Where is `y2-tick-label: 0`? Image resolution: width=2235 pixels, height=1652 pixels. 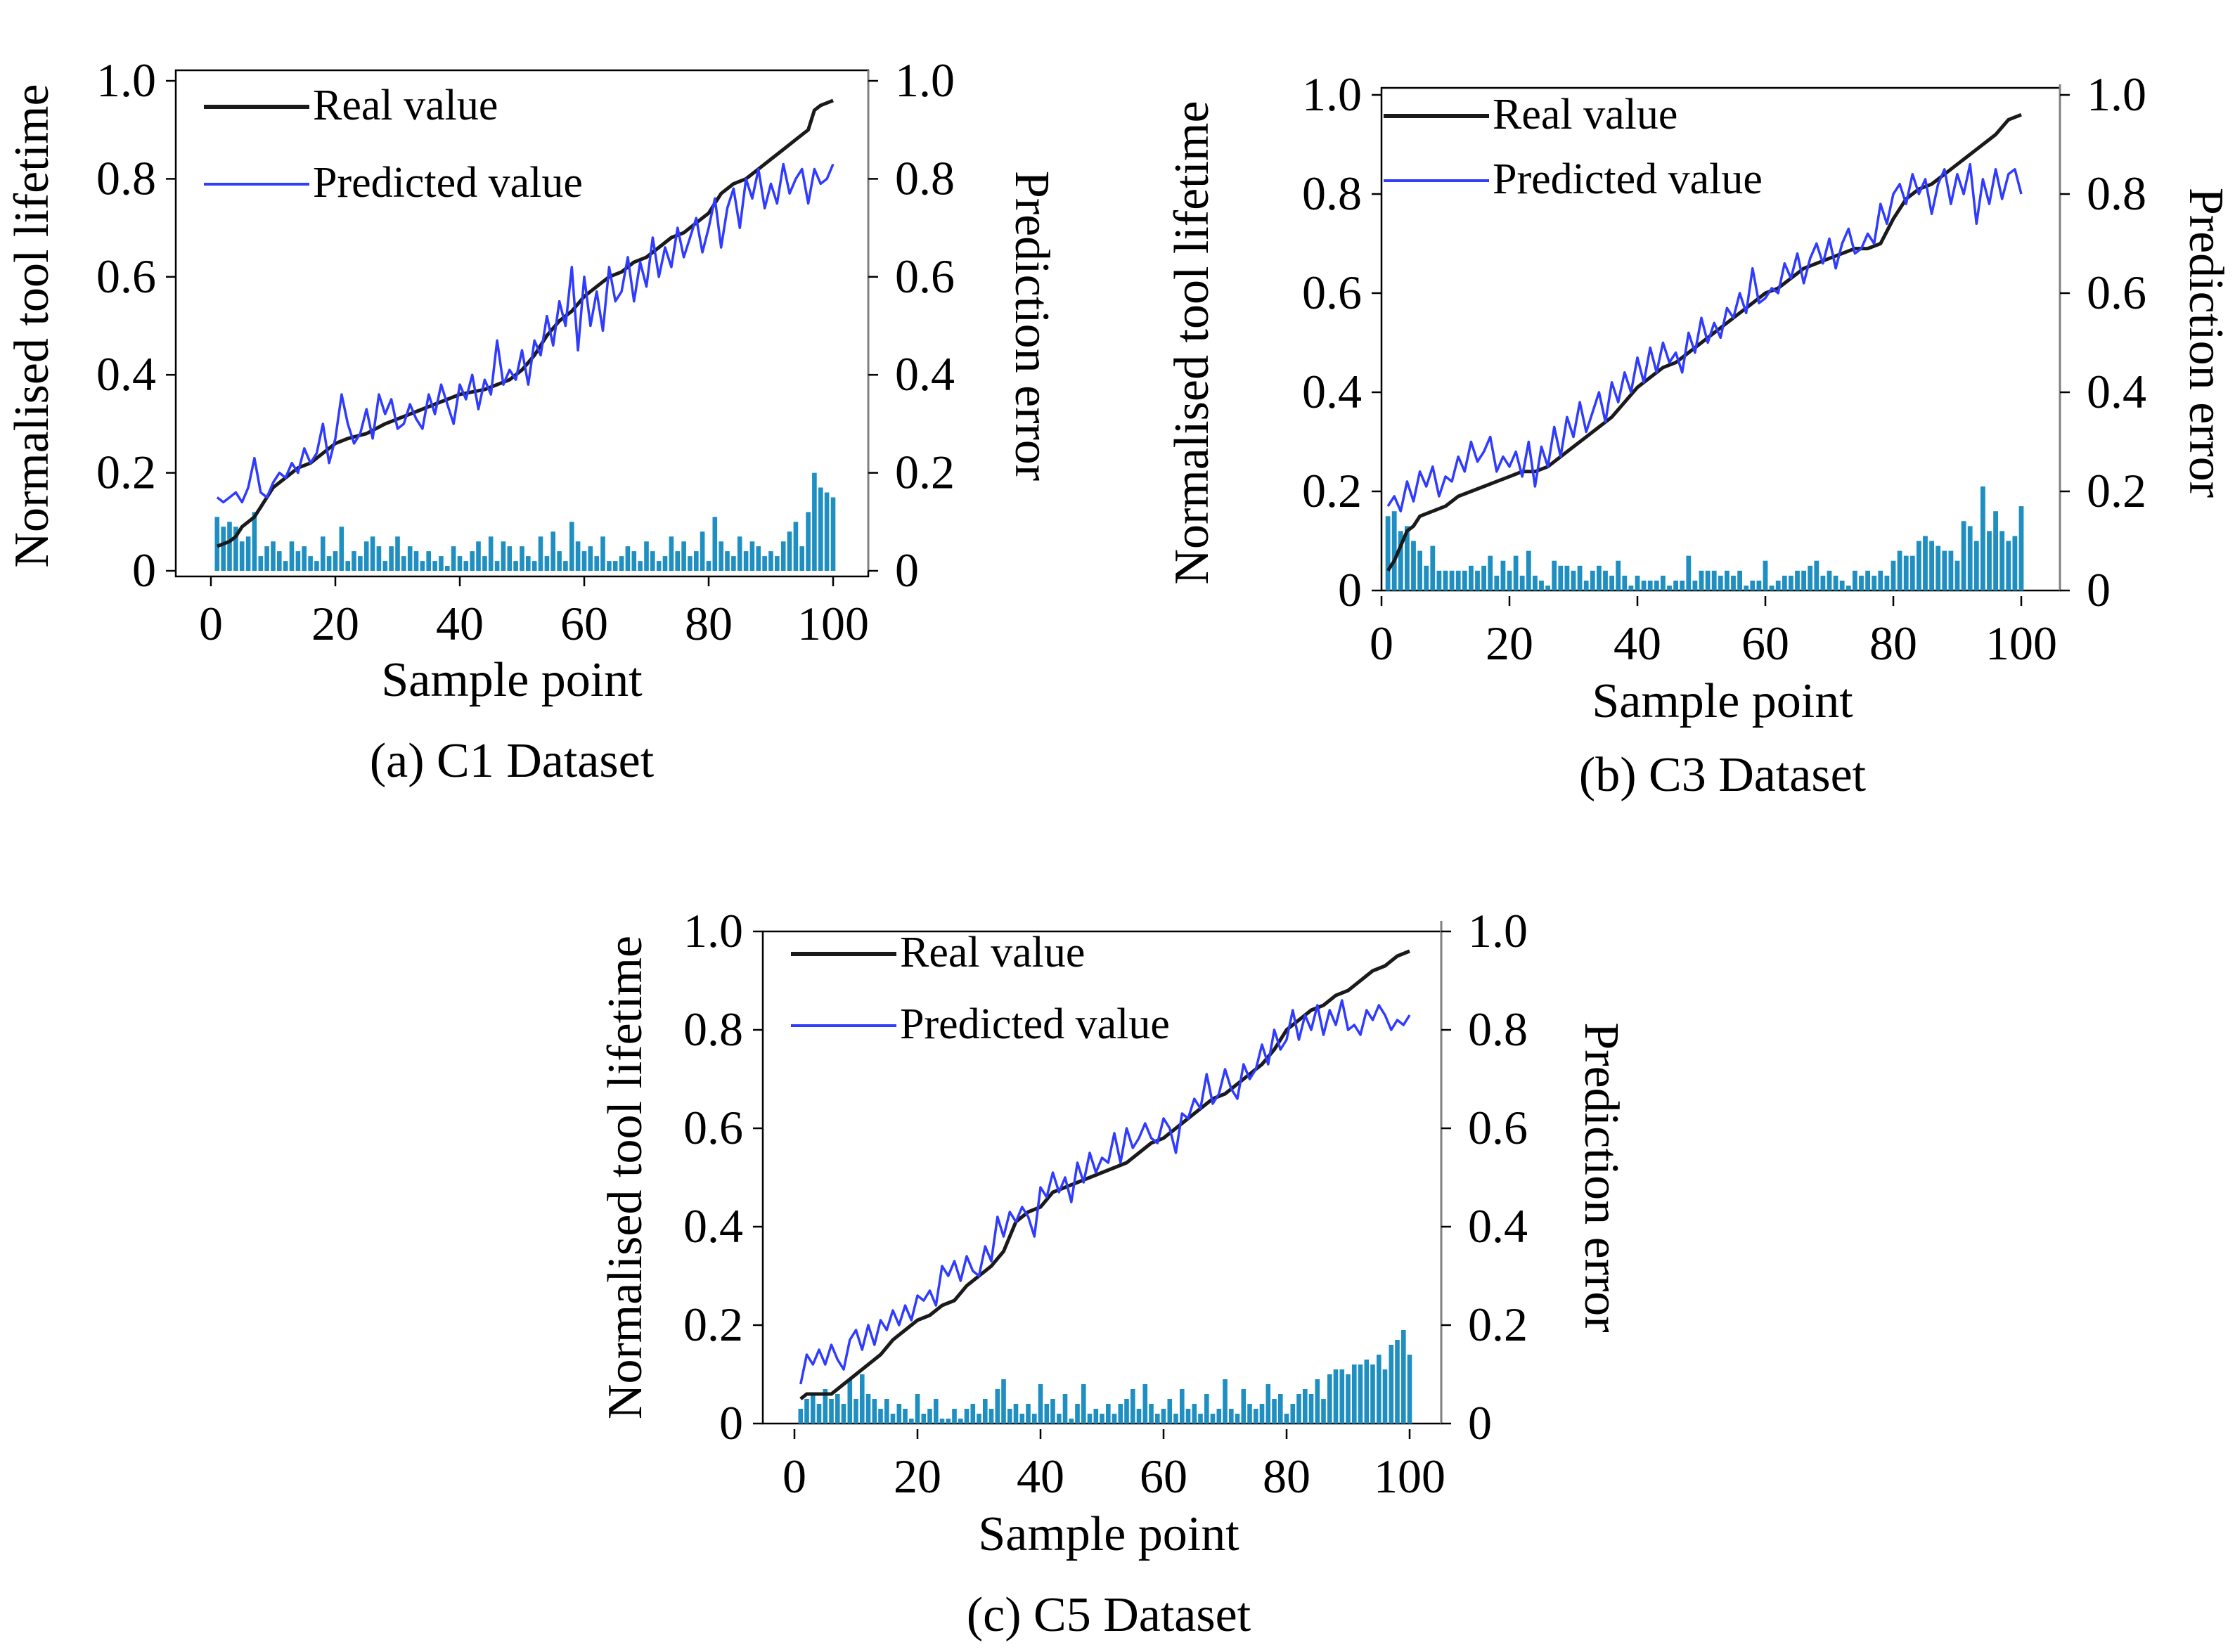 y2-tick-label: 0 is located at coordinates (907, 570).